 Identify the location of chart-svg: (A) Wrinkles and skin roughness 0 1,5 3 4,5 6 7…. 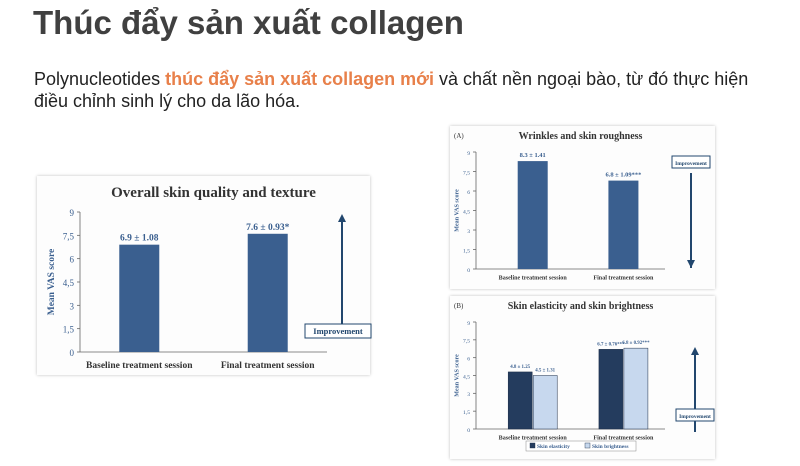
(582, 206).